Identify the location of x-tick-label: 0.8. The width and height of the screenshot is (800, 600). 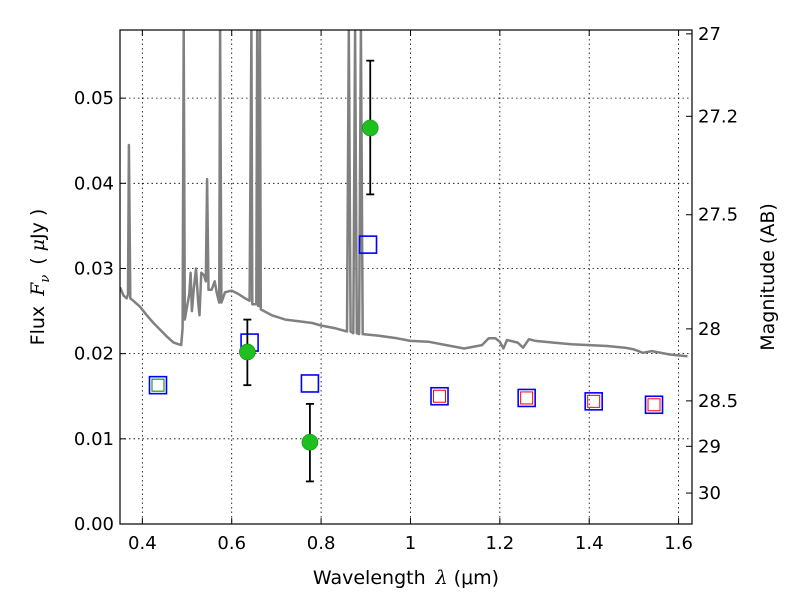
(321, 543).